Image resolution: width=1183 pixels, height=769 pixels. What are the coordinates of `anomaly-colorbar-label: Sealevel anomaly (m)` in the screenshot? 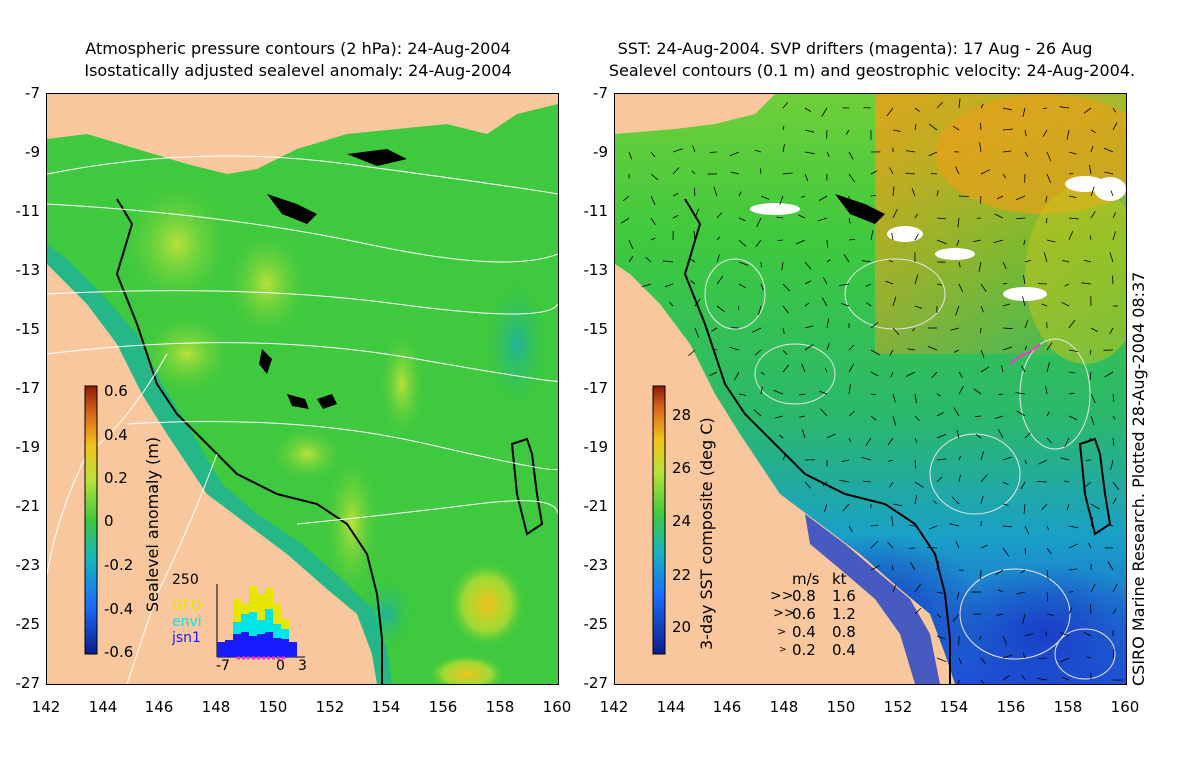 It's located at (152, 524).